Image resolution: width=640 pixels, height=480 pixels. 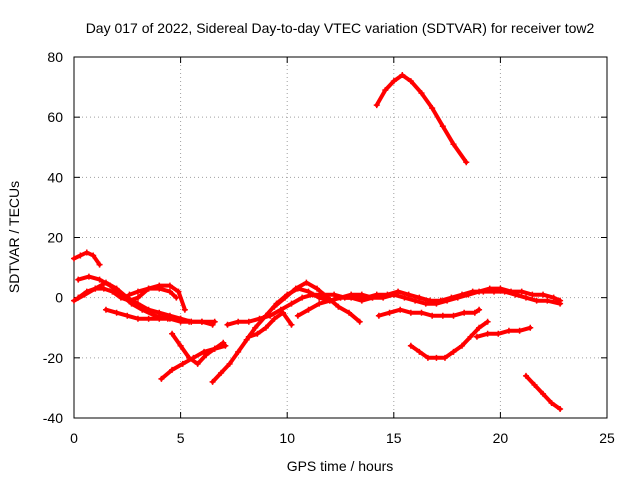 I want to click on y-axis-label: SDTVAR / TECUs, so click(x=14, y=237).